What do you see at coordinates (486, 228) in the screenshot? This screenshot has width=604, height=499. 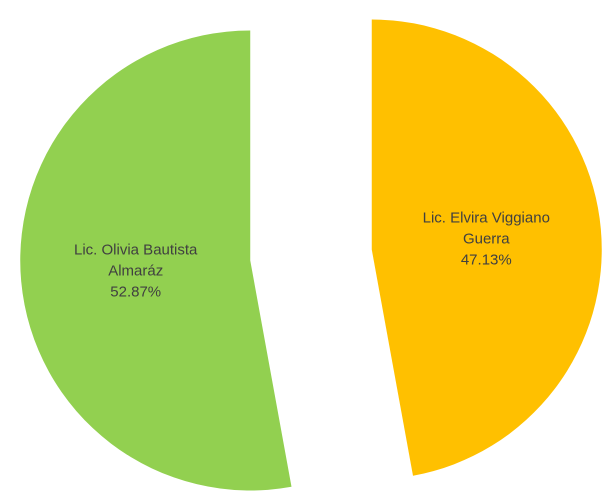 I see `slice-category: Lic. Elvira Viggiano Guerra` at bounding box center [486, 228].